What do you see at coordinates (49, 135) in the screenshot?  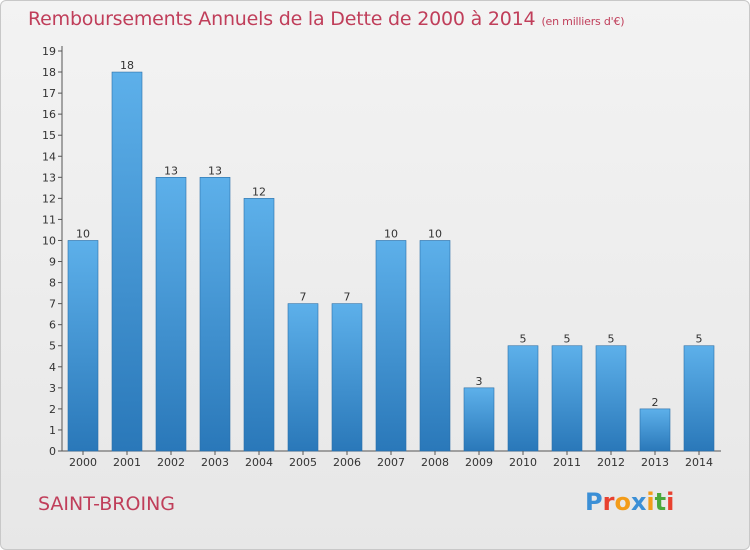 I see `y-tick-label: 15` at bounding box center [49, 135].